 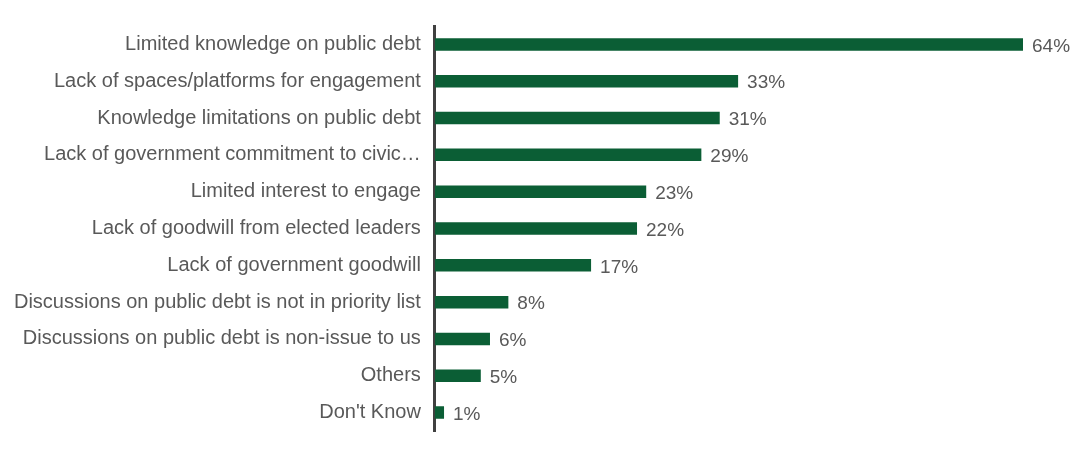 I want to click on y-tick-label: Lack of spaces/platforms for engagement, so click(x=237, y=79).